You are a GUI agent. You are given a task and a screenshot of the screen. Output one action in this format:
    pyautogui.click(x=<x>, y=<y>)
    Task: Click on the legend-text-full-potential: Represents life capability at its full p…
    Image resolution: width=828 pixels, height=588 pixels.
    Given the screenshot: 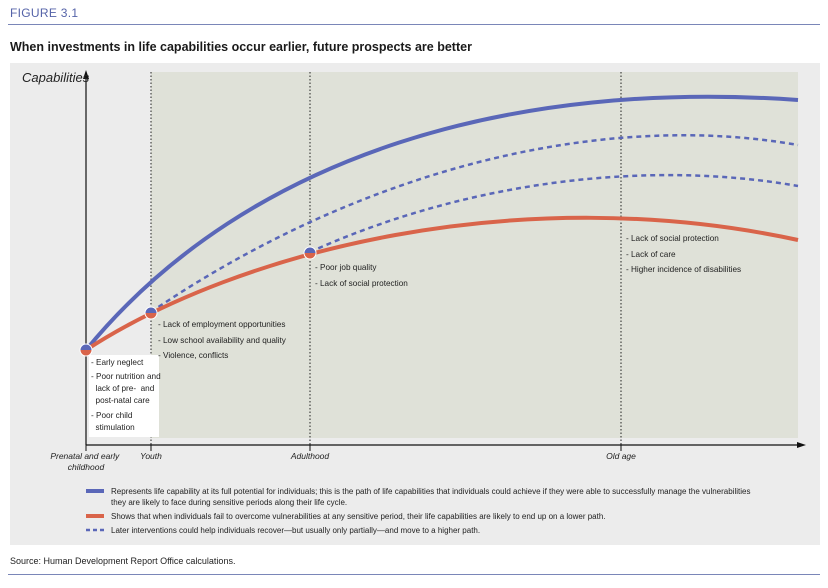 What is the action you would take?
    pyautogui.click(x=432, y=497)
    